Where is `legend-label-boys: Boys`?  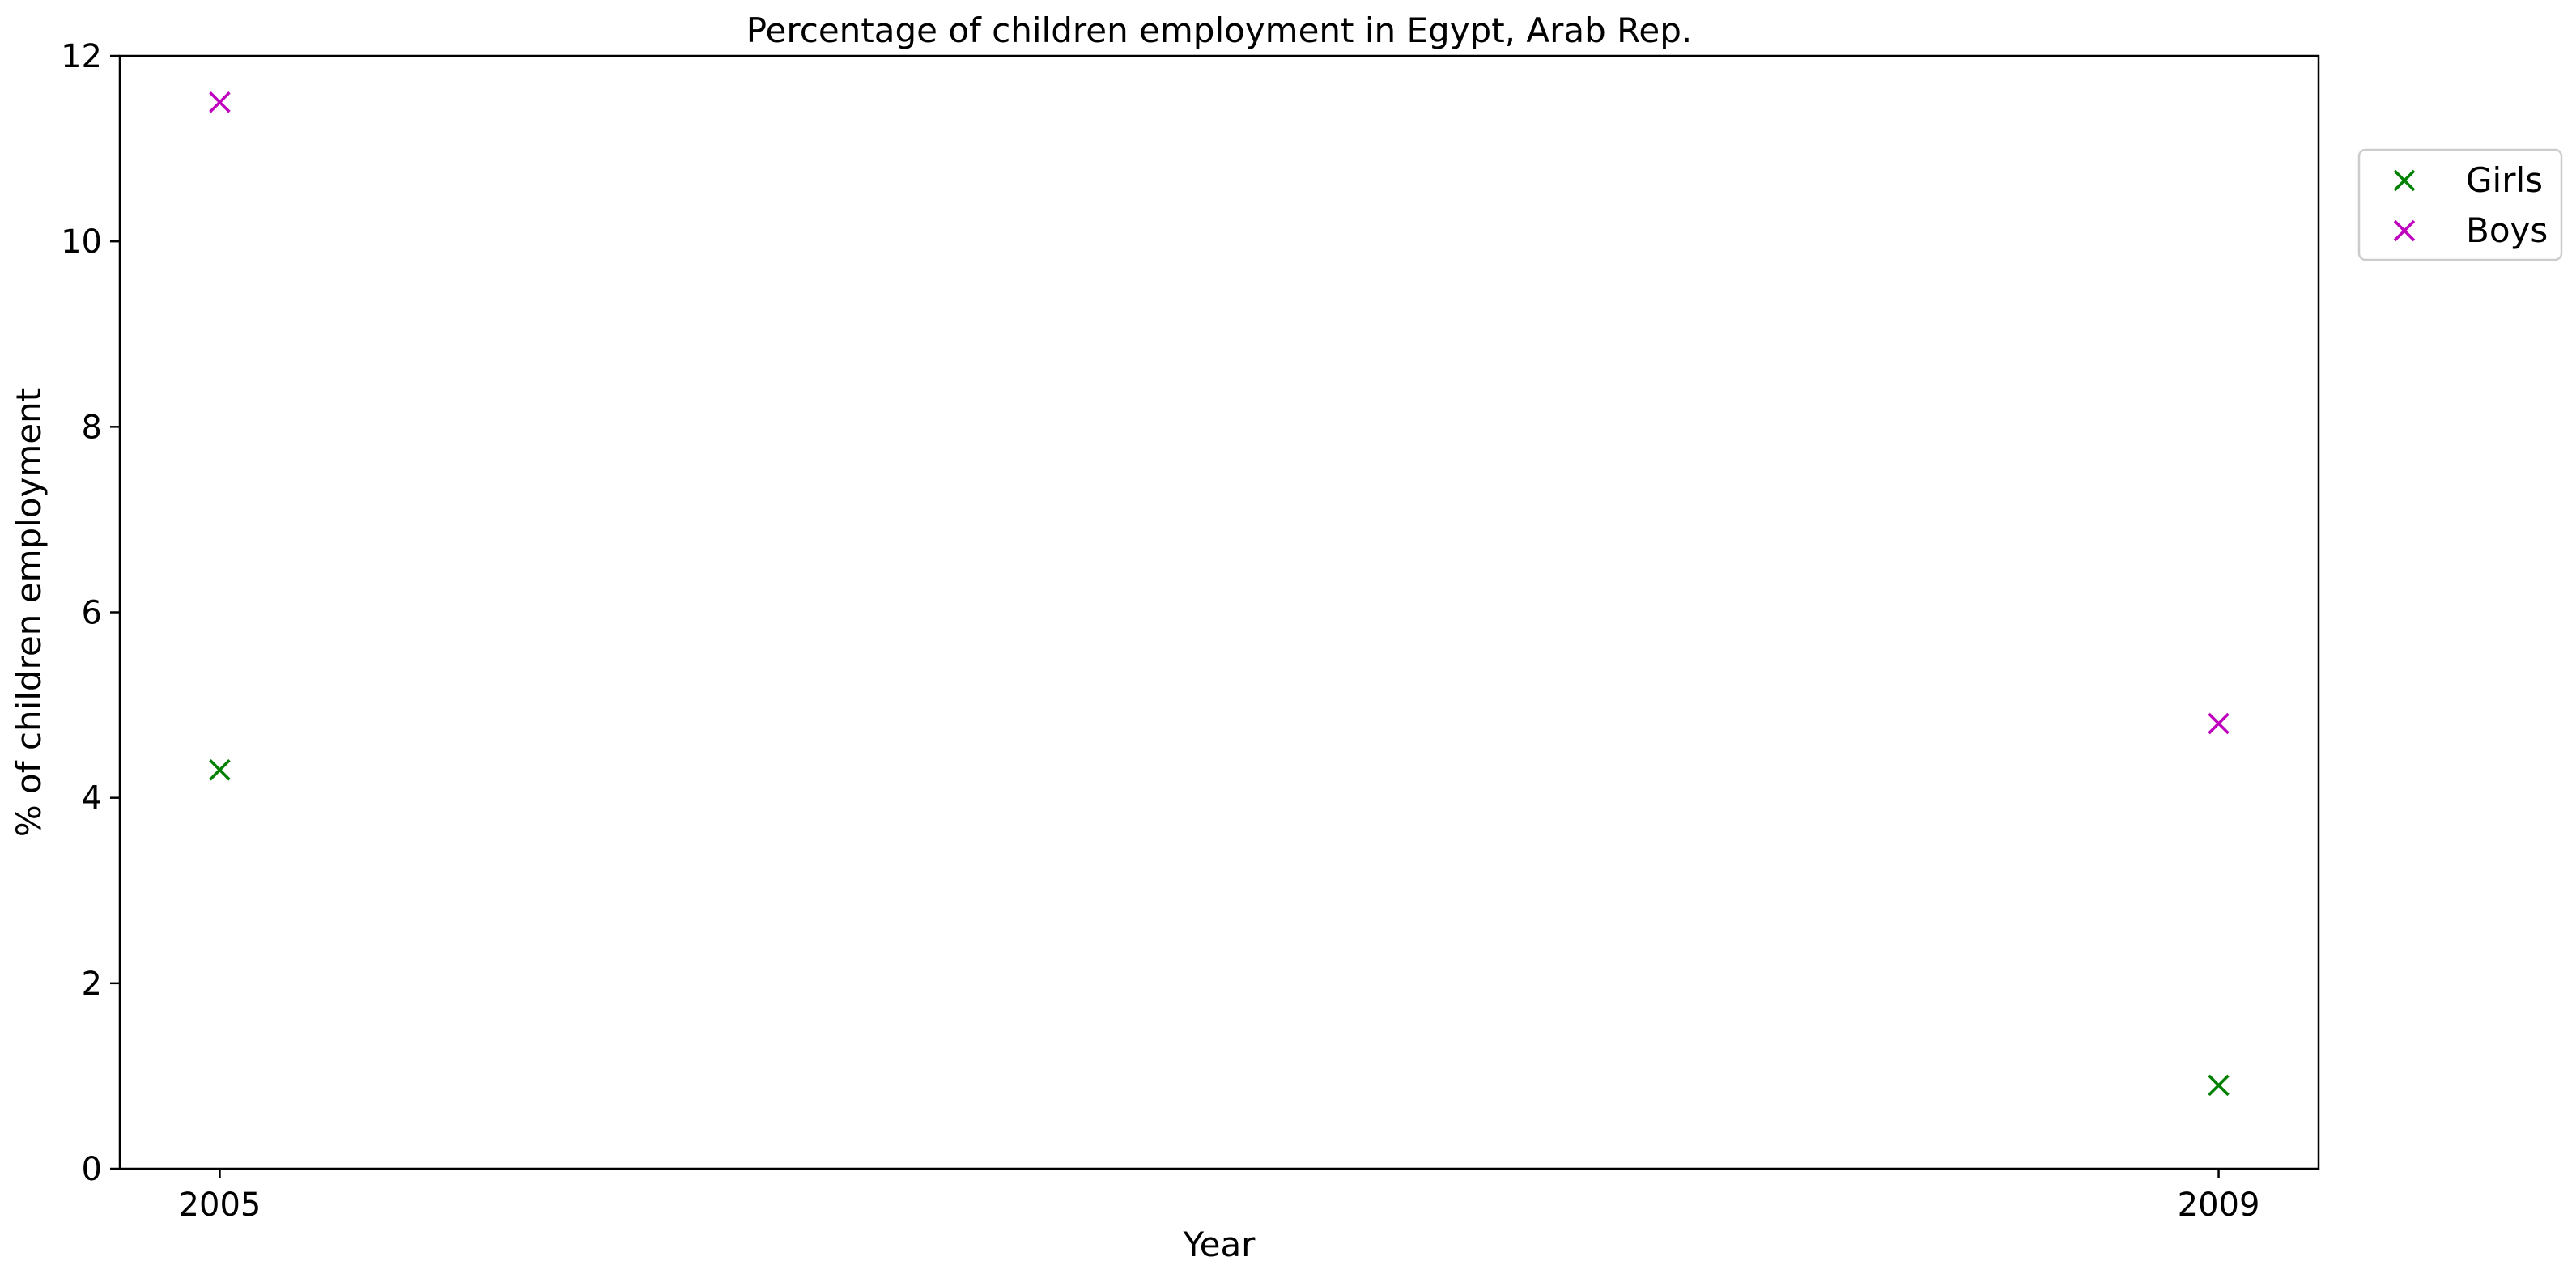 legend-label-boys: Boys is located at coordinates (2507, 230).